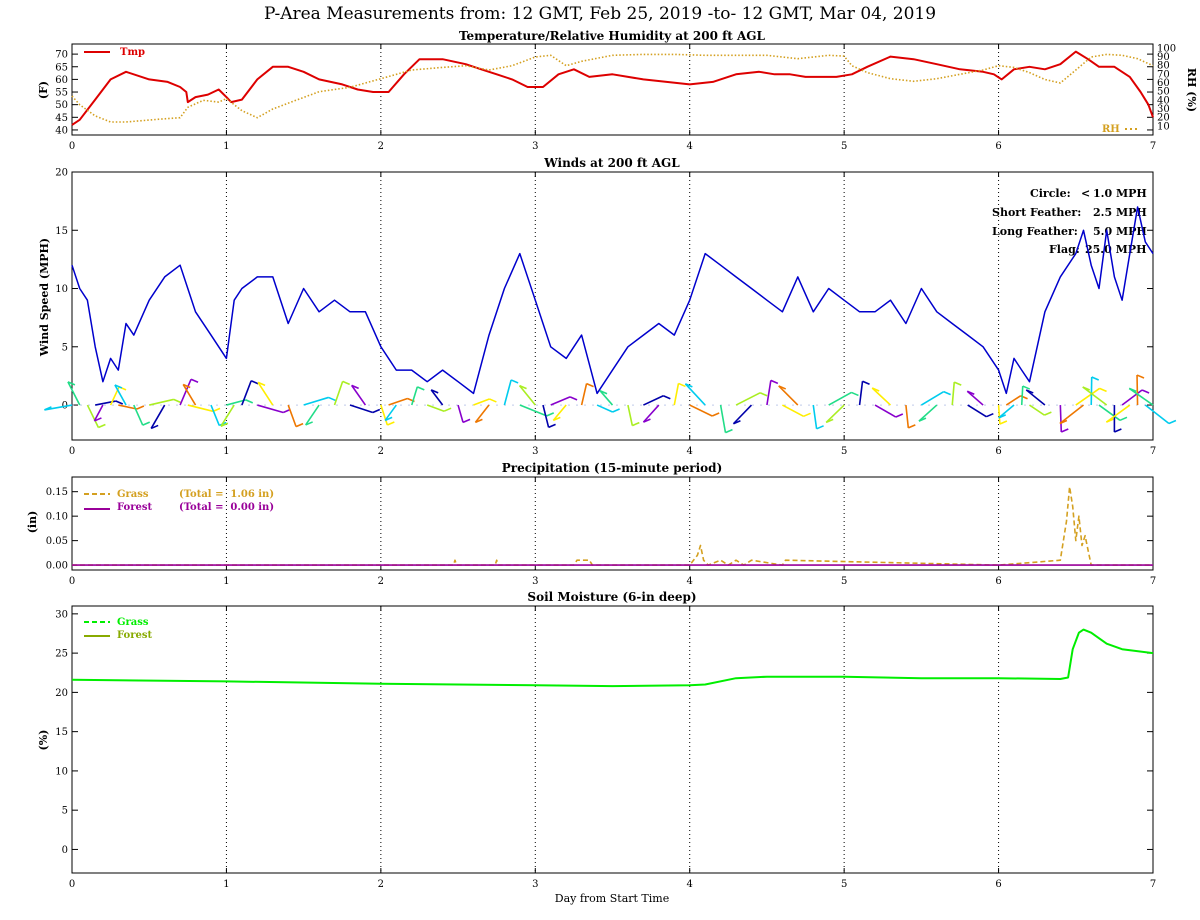  What do you see at coordinates (1163, 126) in the screenshot?
I see `y-right-tick-label-10: 10` at bounding box center [1163, 126].